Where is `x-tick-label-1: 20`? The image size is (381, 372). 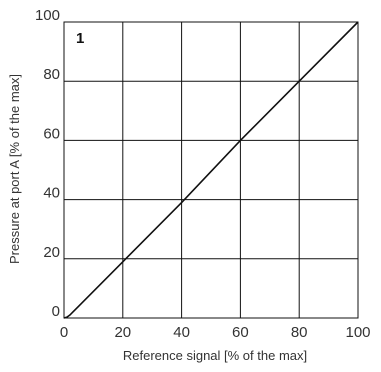
x-tick-label-1: 20 is located at coordinates (122, 332).